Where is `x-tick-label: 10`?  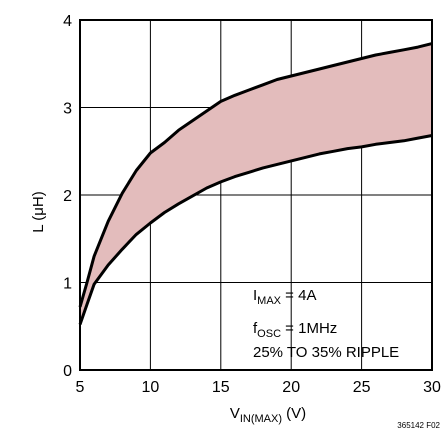 x-tick-label: 10 is located at coordinates (151, 387).